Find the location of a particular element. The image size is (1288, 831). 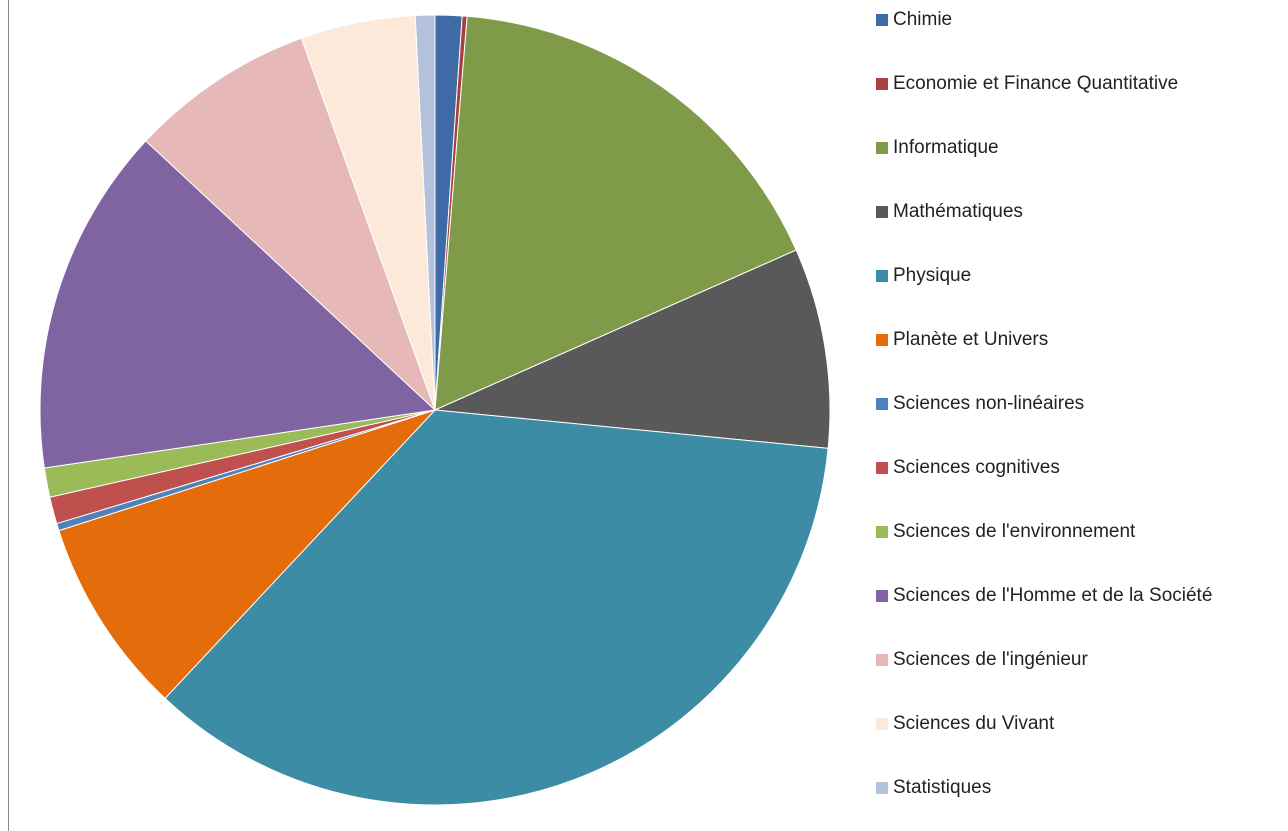

legend-label: Sciences de l'ingénieur is located at coordinates (990, 659).